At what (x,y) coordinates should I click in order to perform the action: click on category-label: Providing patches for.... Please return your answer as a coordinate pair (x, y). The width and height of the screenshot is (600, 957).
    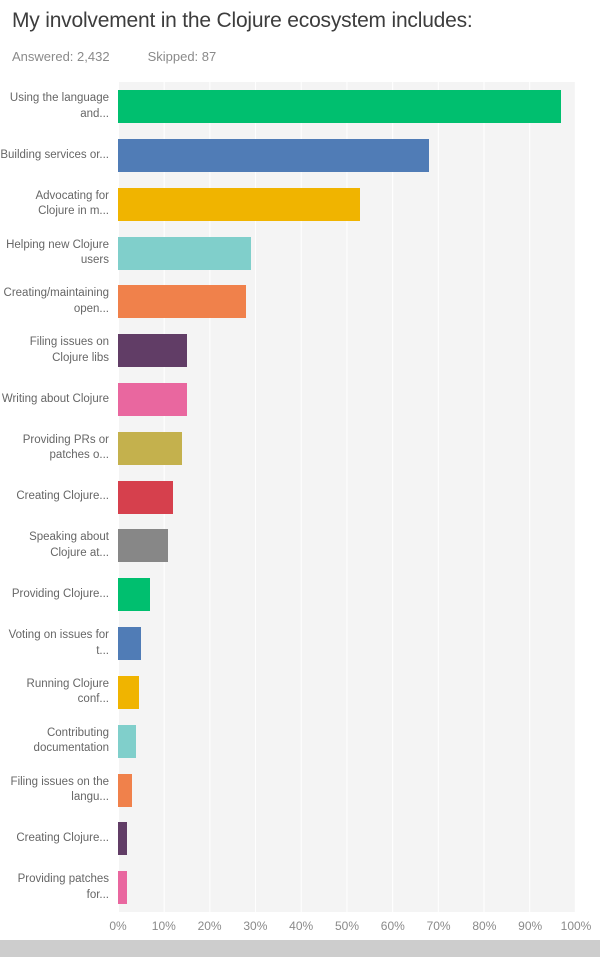
    Looking at the image, I should click on (63, 887).